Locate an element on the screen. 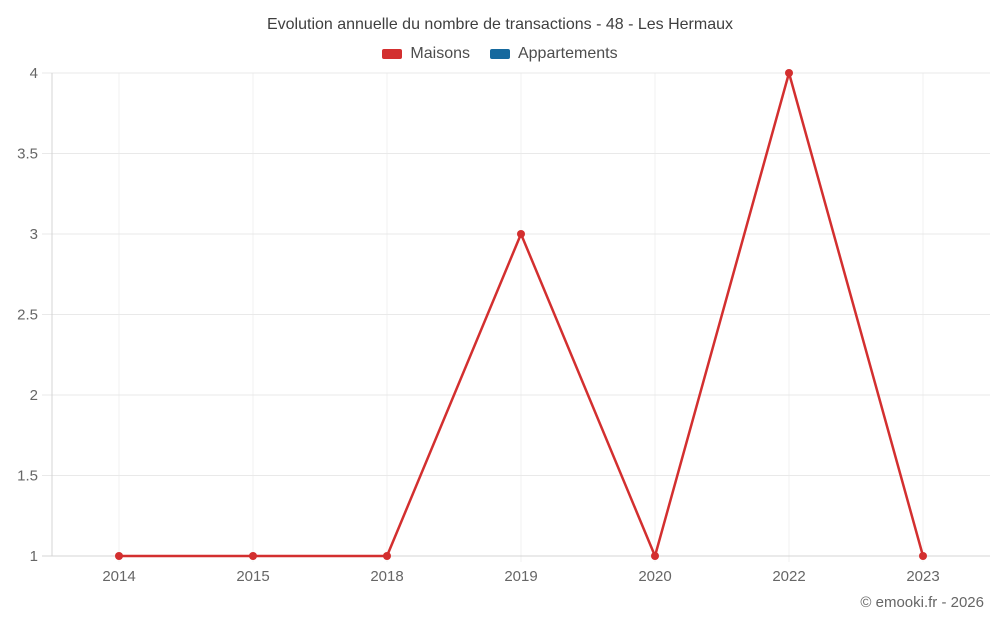  data-point-maisons-2018 is located at coordinates (387, 556).